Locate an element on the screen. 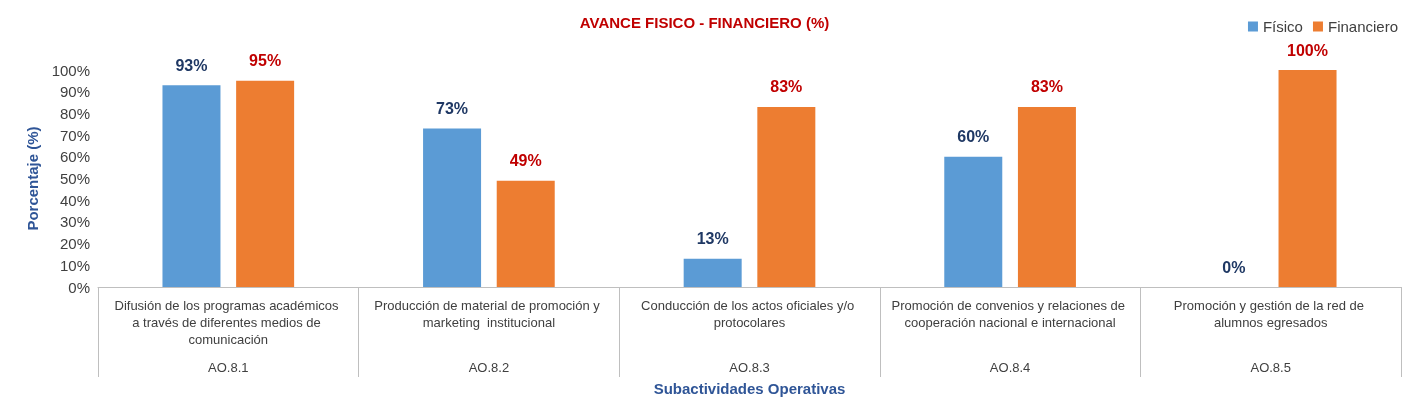  x-tick-label: Promoción de convenios y relaciones de cooperación nacional e internacional is located at coordinates (1010, 314).